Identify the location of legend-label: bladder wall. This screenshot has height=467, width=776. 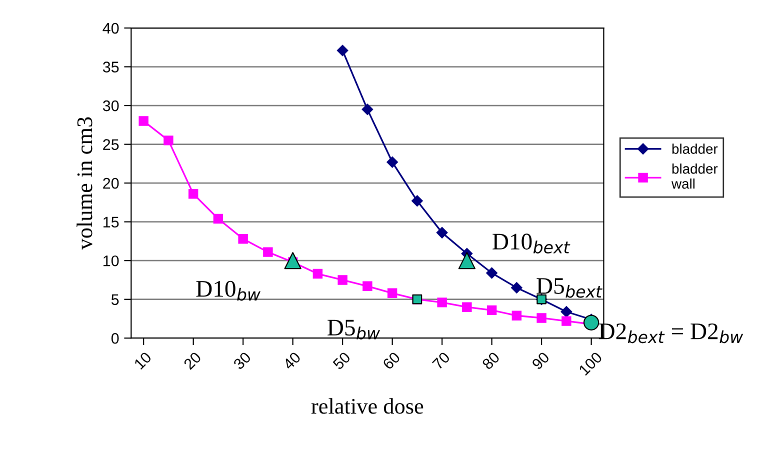
(694, 176).